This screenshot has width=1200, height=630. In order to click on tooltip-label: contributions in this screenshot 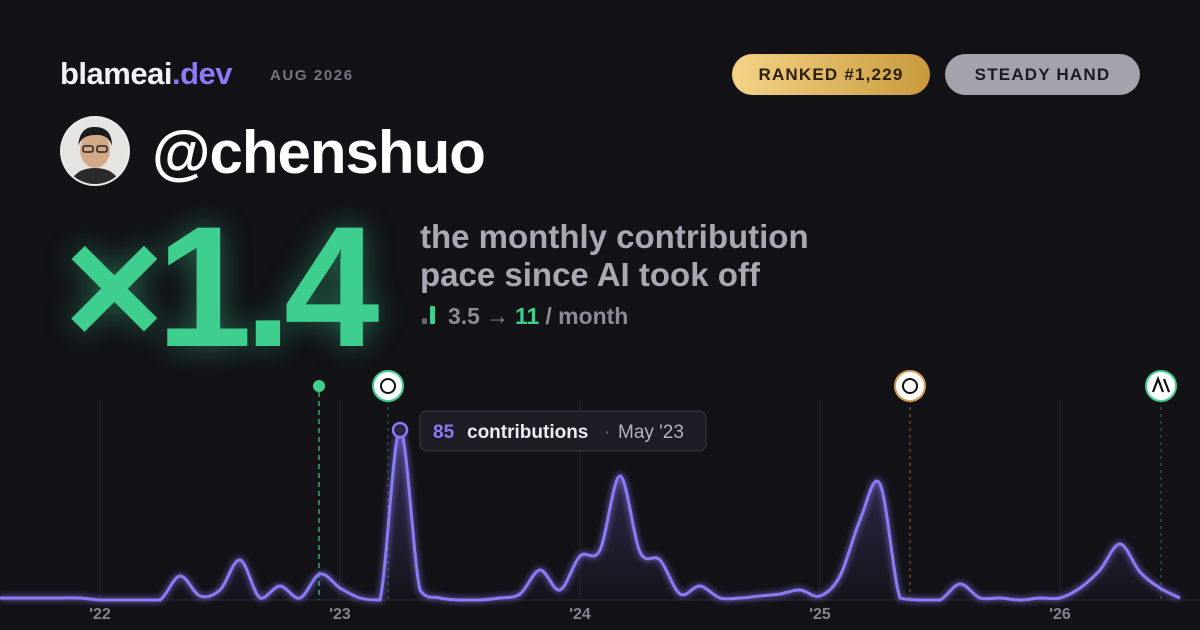, I will do `click(527, 432)`.